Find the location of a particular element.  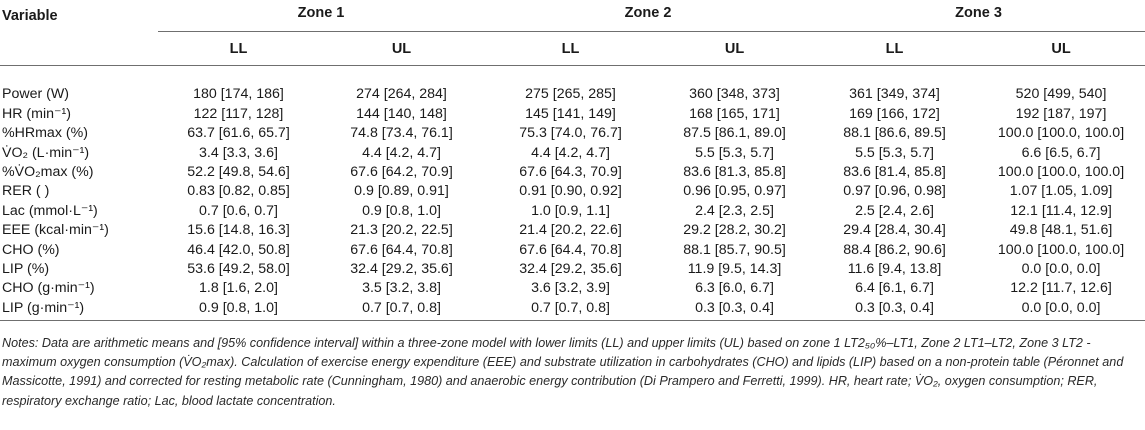

table-cell: 11.9 [9.5, 14.3] is located at coordinates (734, 269).